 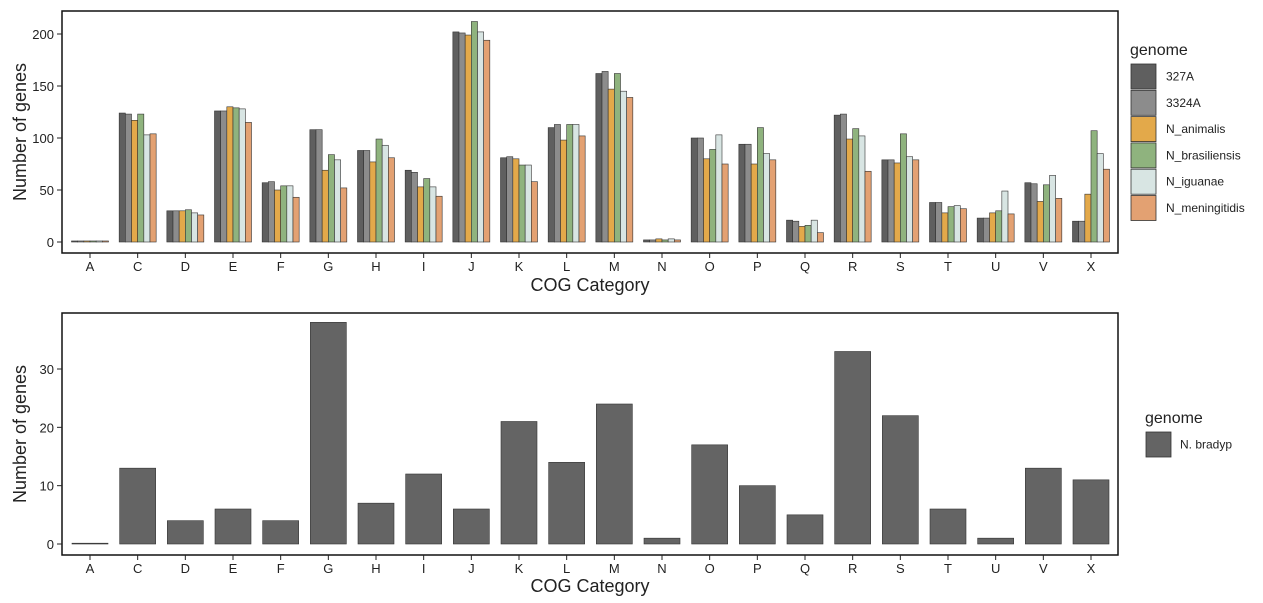 I want to click on bar-n-animalis-u, so click(x=992, y=227).